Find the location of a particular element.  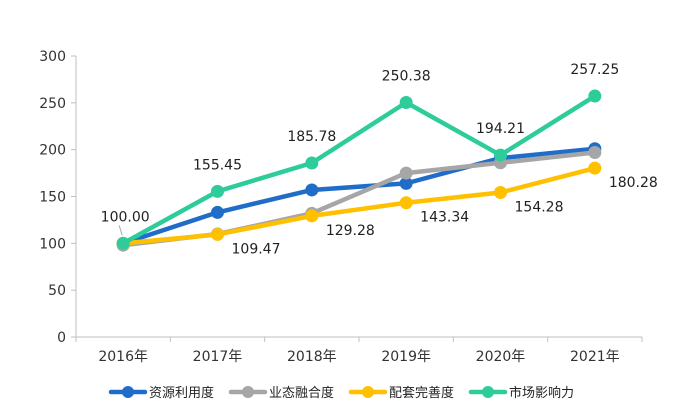

y-tick-label: 250 is located at coordinates (52, 104).